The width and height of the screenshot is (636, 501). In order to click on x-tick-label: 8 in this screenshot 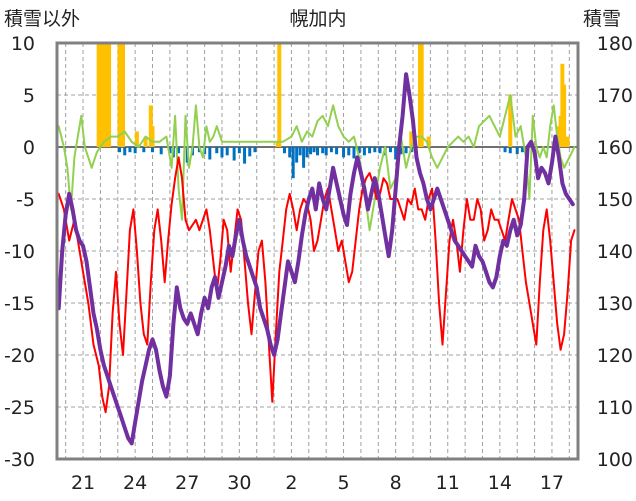, I will do `click(396, 483)`.